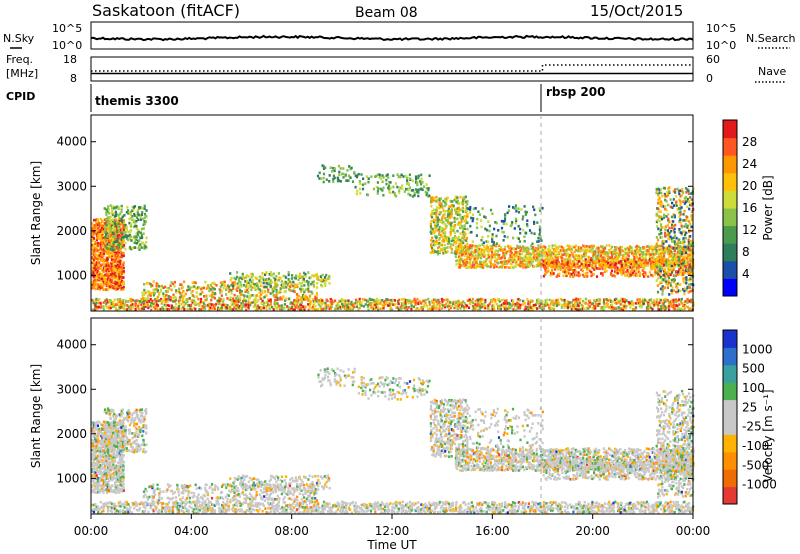 The image size is (800, 554). I want to click on noise-left-tick-top: 10^5, so click(67, 28).